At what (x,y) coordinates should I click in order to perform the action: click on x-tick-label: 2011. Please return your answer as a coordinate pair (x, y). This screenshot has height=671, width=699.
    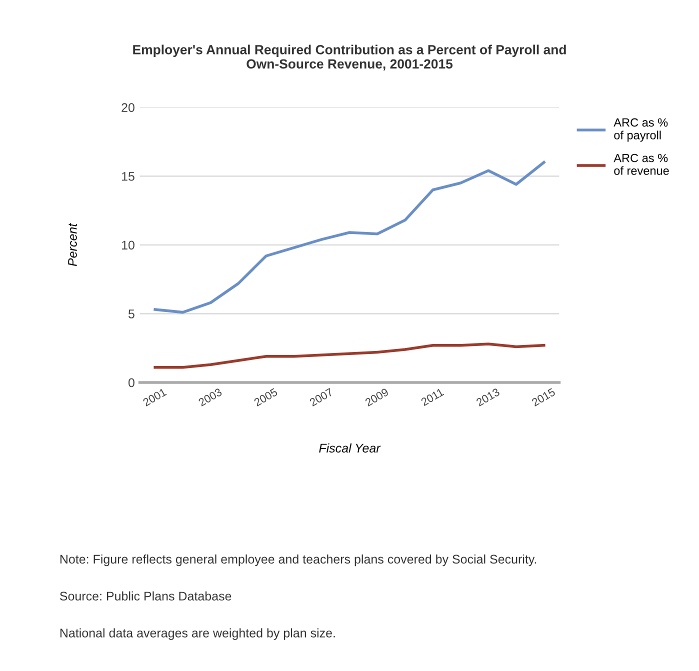
    Looking at the image, I should click on (432, 397).